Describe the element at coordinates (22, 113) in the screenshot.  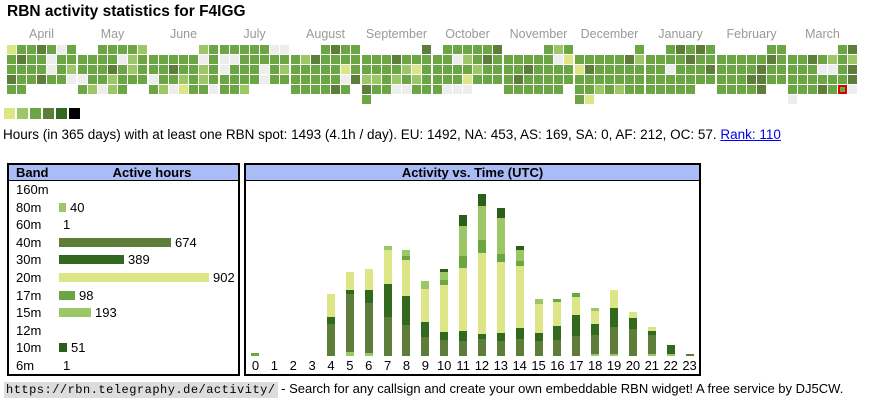
I see `legend-swatch` at that location.